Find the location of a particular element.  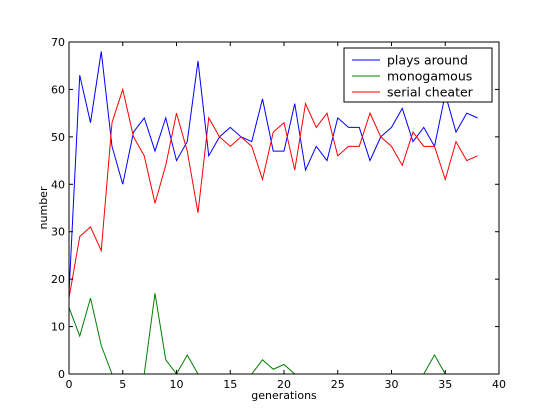

y-tick-label: 30 is located at coordinates (58, 232).